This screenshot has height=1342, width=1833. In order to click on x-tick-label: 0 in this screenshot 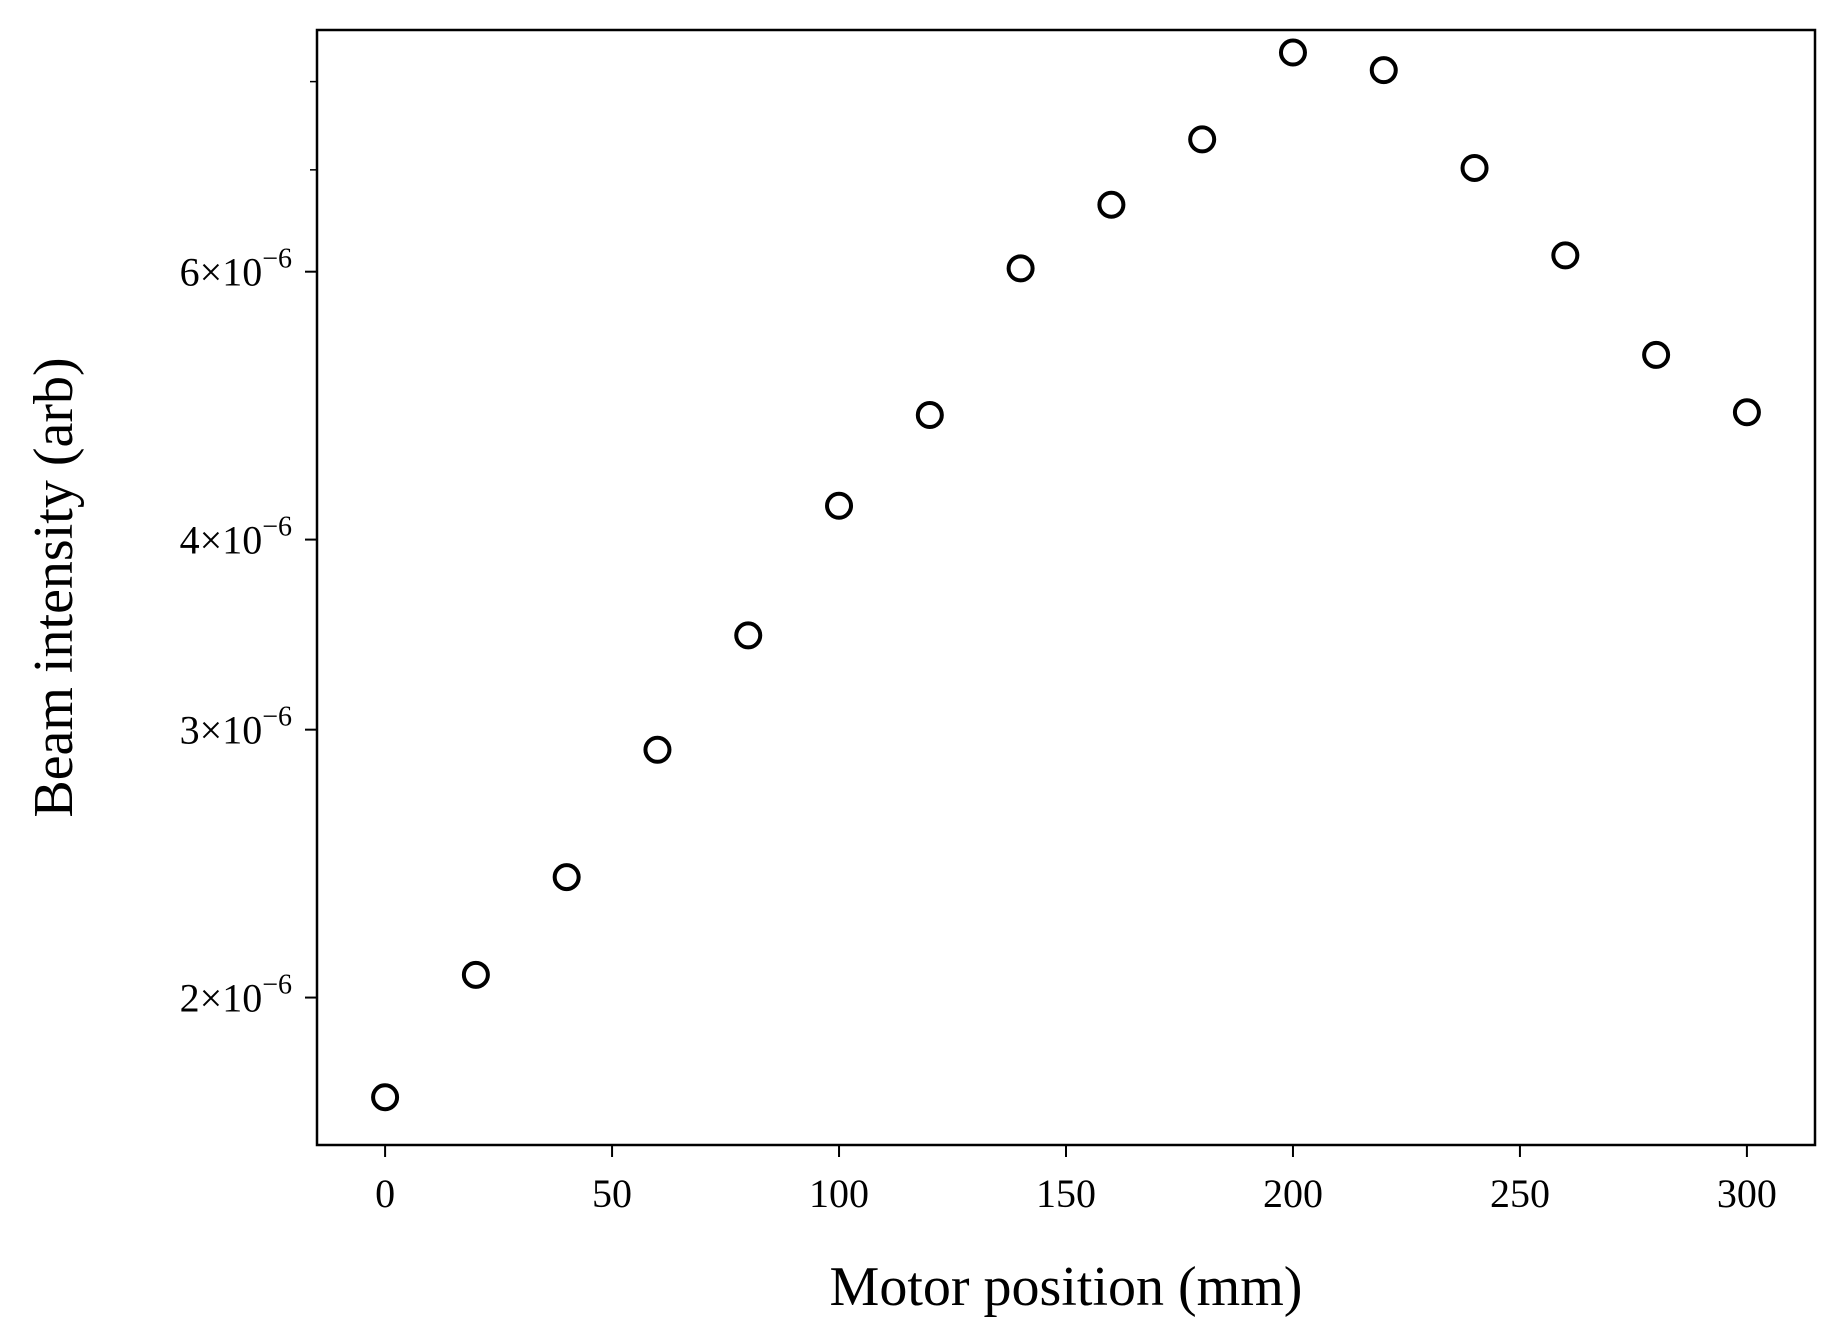, I will do `click(385, 1193)`.